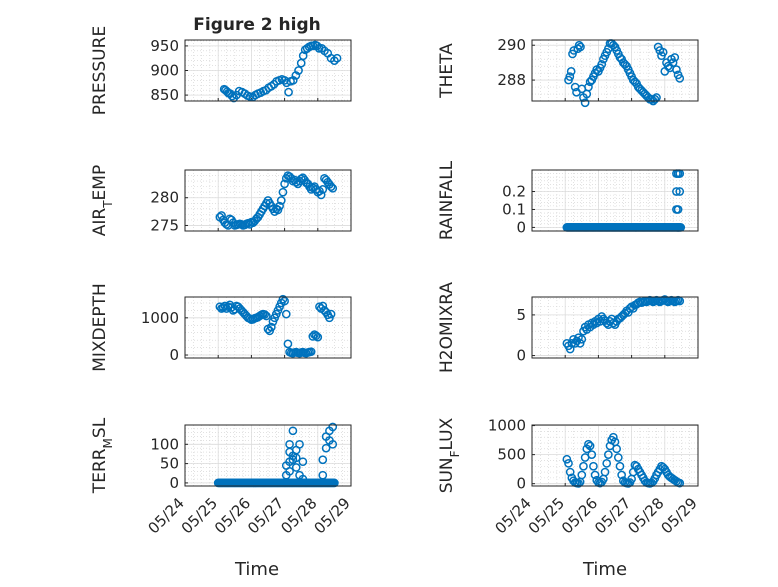 This screenshot has height=587, width=778. What do you see at coordinates (100, 327) in the screenshot?
I see `y-axis-label: MIXDEPTH` at bounding box center [100, 327].